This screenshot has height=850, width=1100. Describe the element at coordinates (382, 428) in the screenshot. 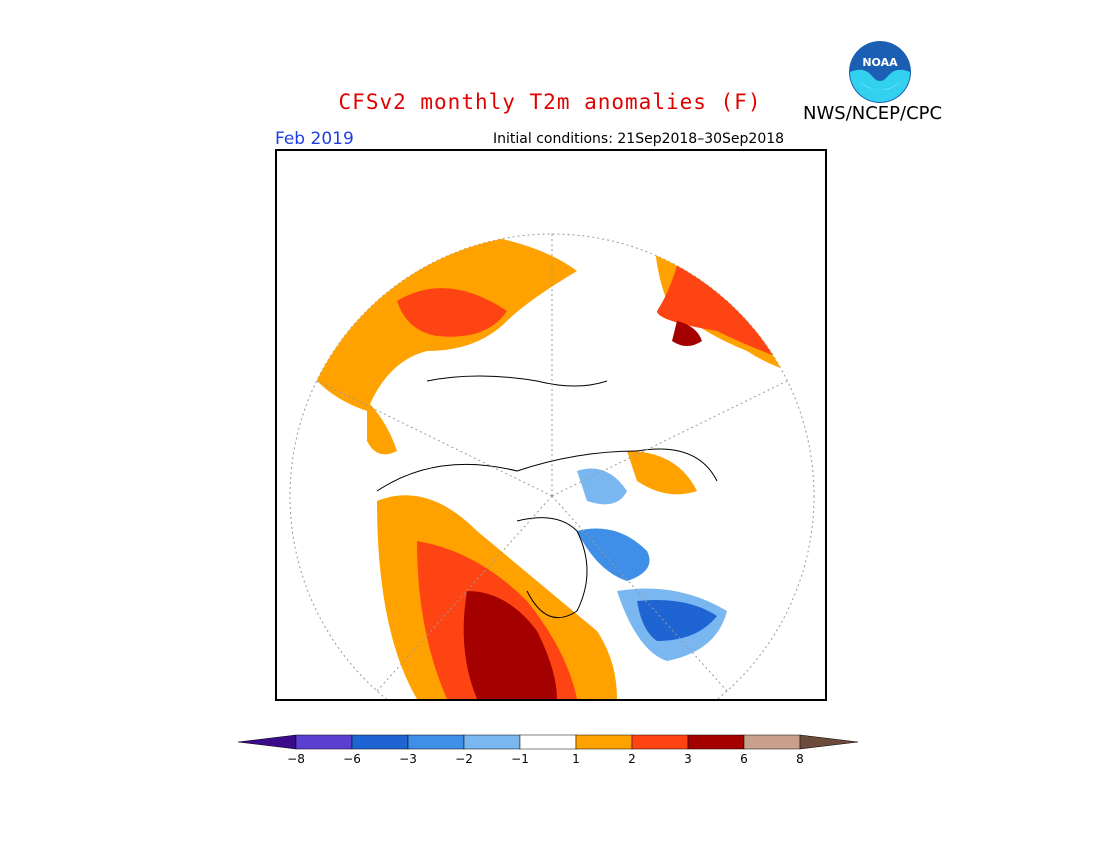

I see `anomaly-region-alaska` at that location.